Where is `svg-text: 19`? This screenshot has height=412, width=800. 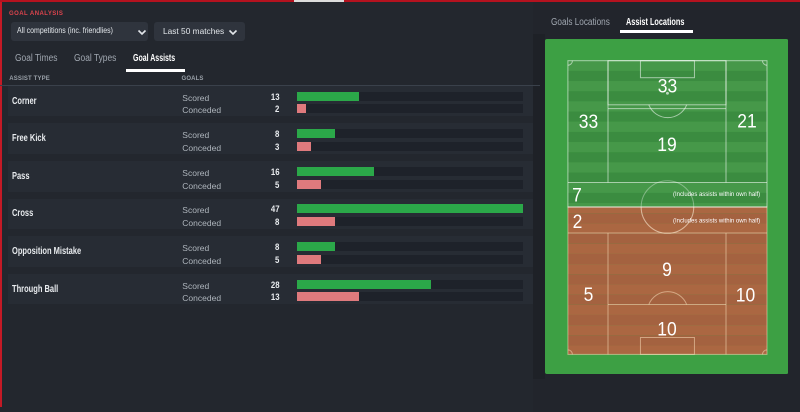
svg-text: 19 is located at coordinates (666, 144).